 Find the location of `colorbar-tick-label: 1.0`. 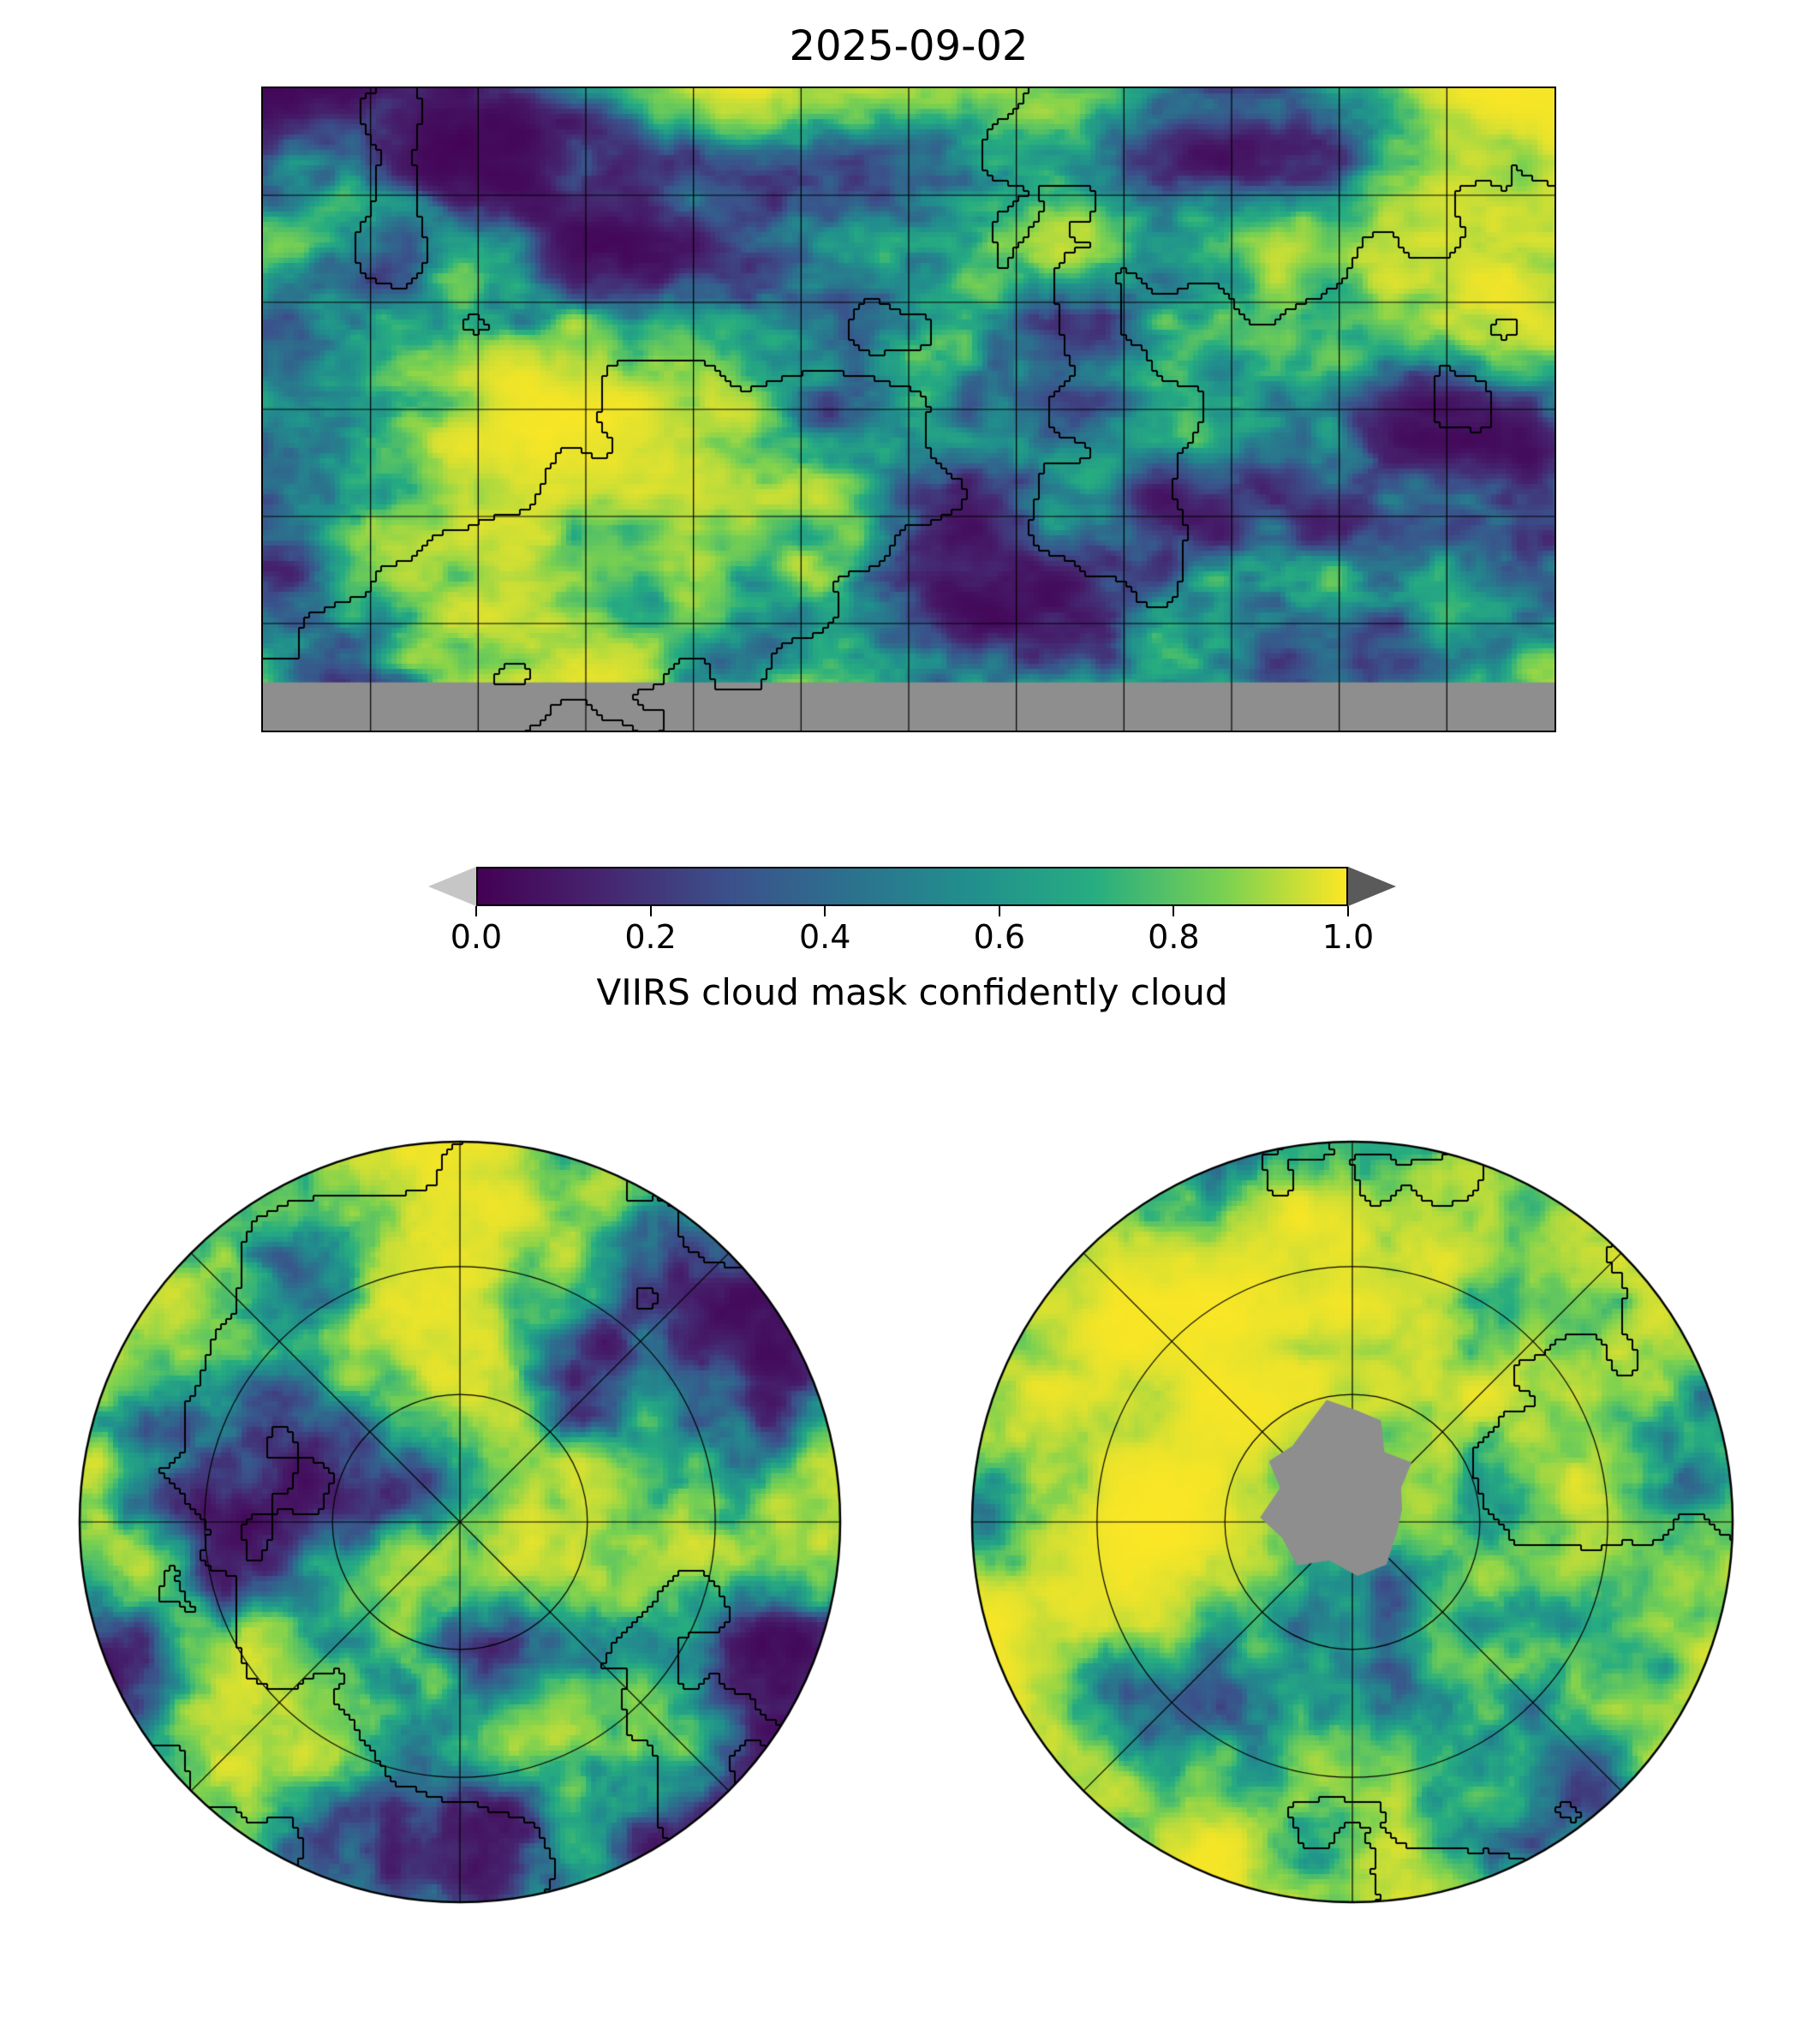

colorbar-tick-label: 1.0 is located at coordinates (1348, 937).